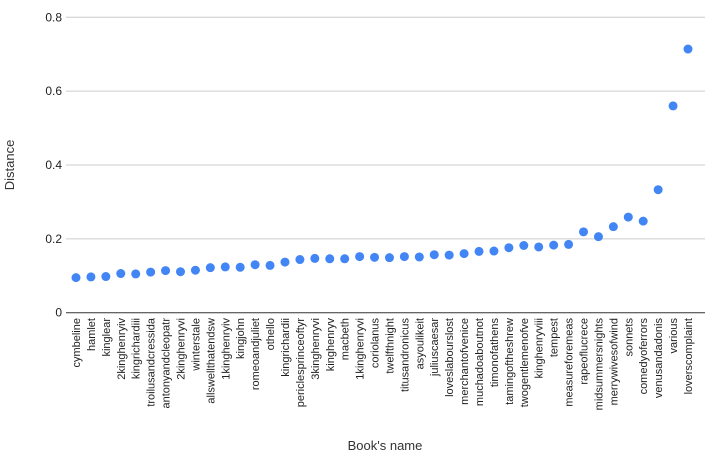 The image size is (712, 461). I want to click on x-category-label: rapeoflucrece, so click(585, 351).